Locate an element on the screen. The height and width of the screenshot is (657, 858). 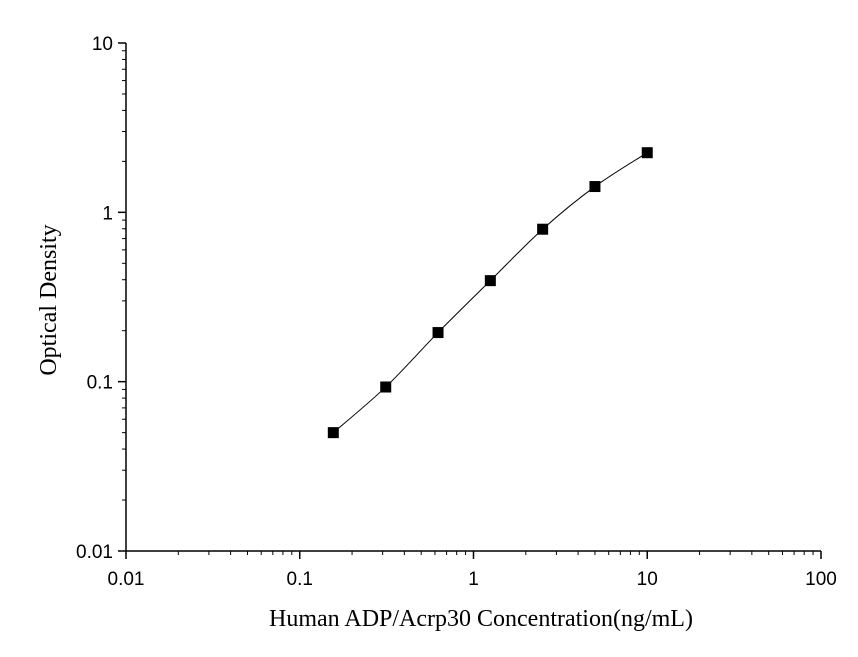
x-tick-label: 0.01 is located at coordinates (126, 579).